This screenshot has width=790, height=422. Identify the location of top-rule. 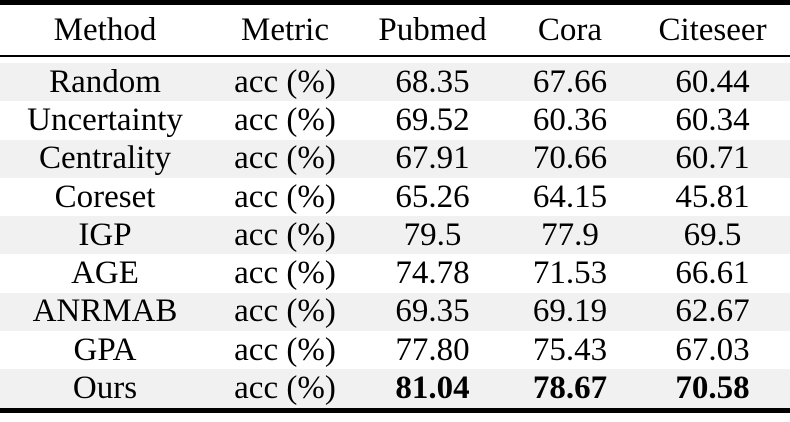
(395, 2).